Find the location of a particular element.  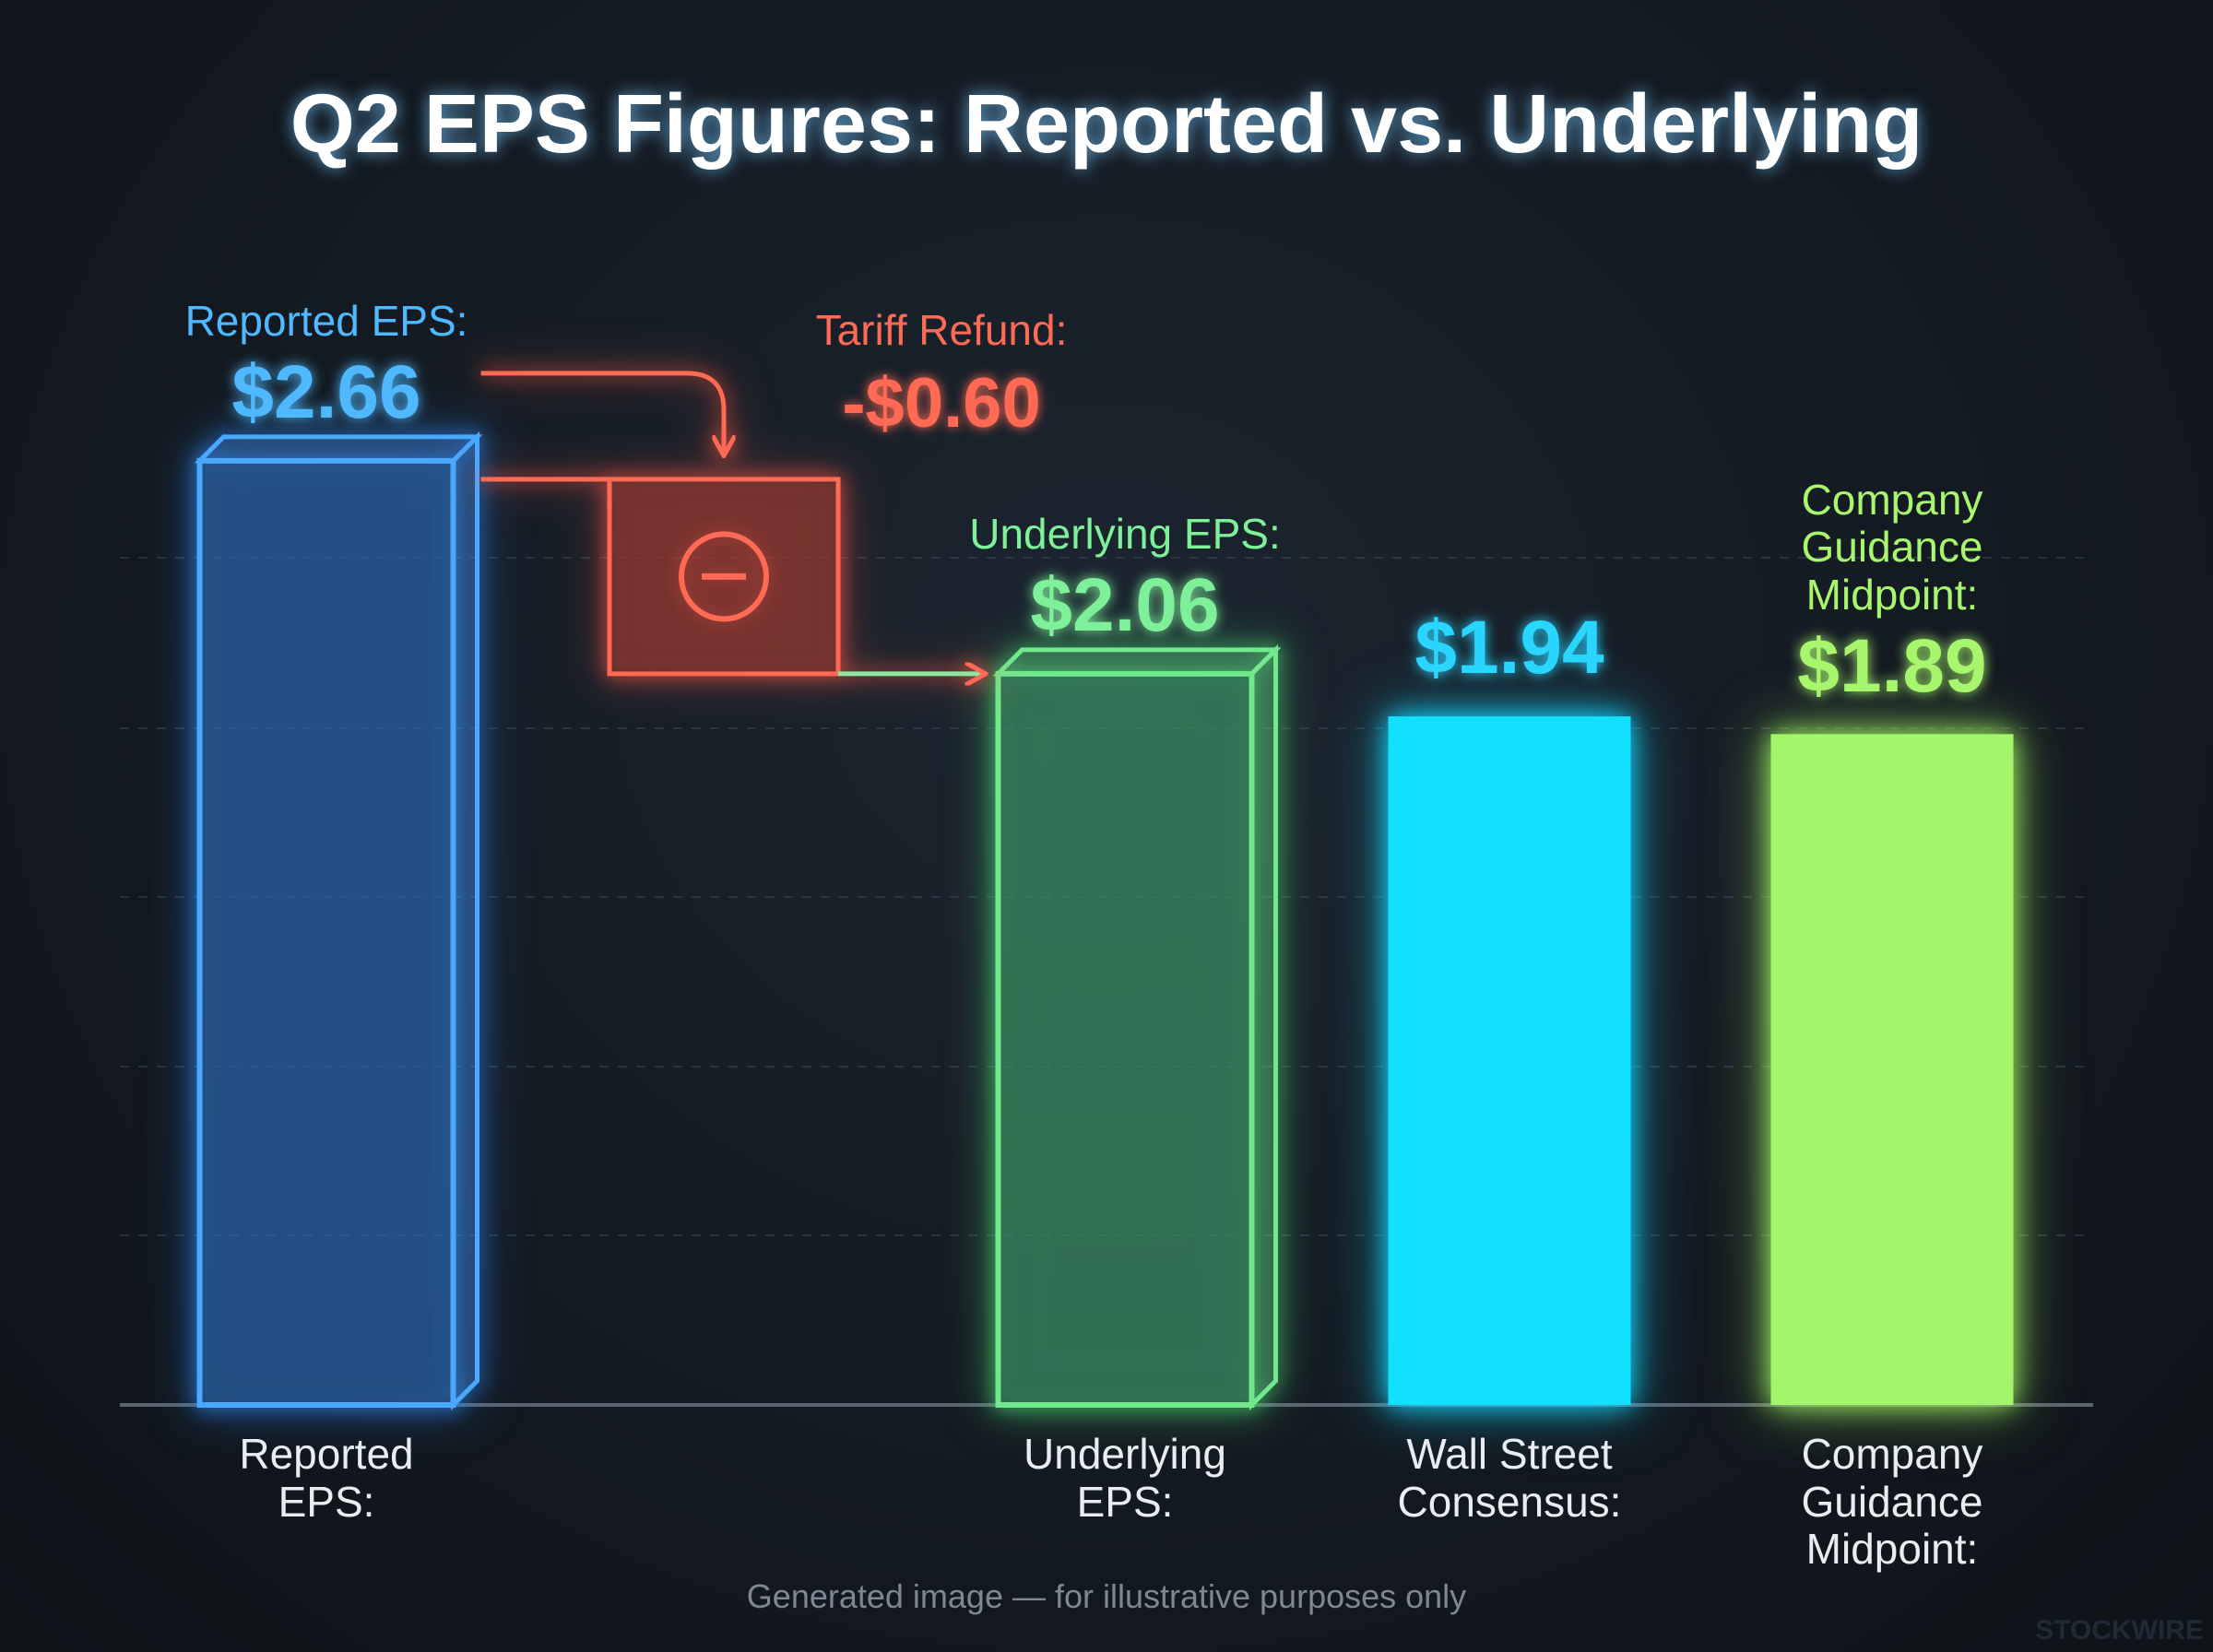

value-label: $1.89 is located at coordinates (1892, 665).